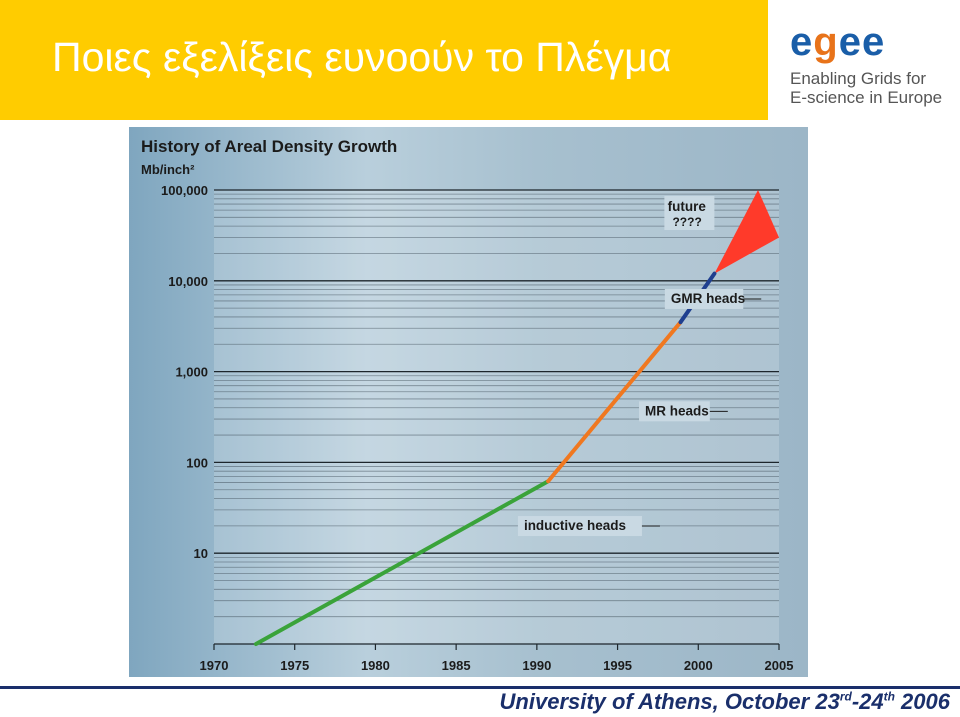  I want to click on footer-sup-rd: rd, so click(845, 696).